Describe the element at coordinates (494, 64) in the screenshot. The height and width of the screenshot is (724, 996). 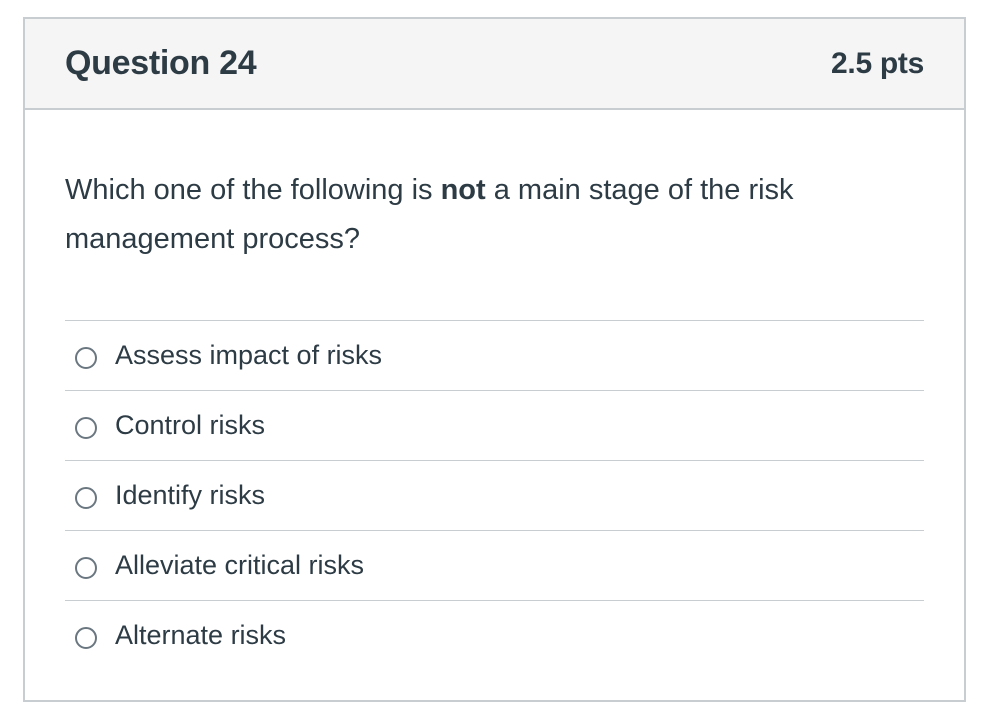
I see `question-header: Question 24 2.5 pts` at that location.